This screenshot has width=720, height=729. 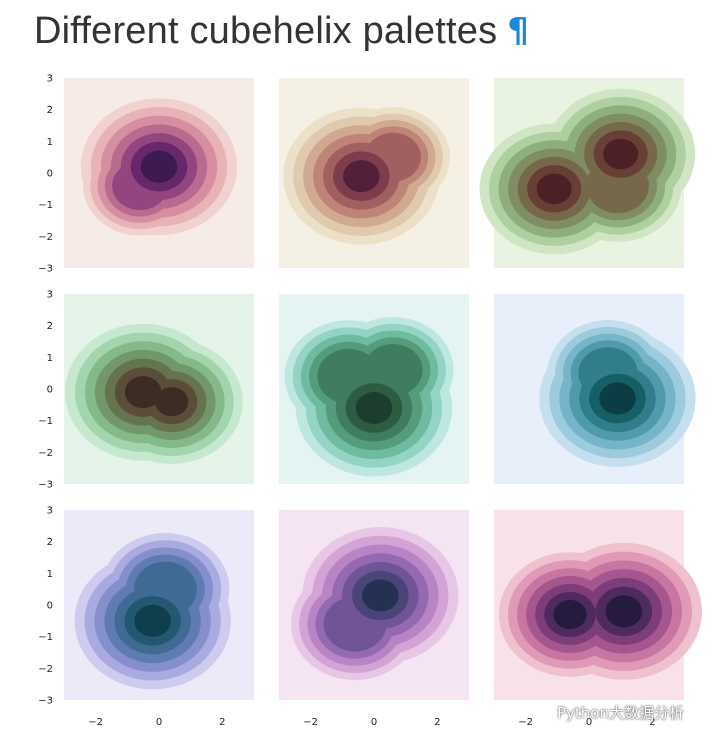 What do you see at coordinates (518, 31) in the screenshot?
I see `anchor-link-icon: ¶` at bounding box center [518, 31].